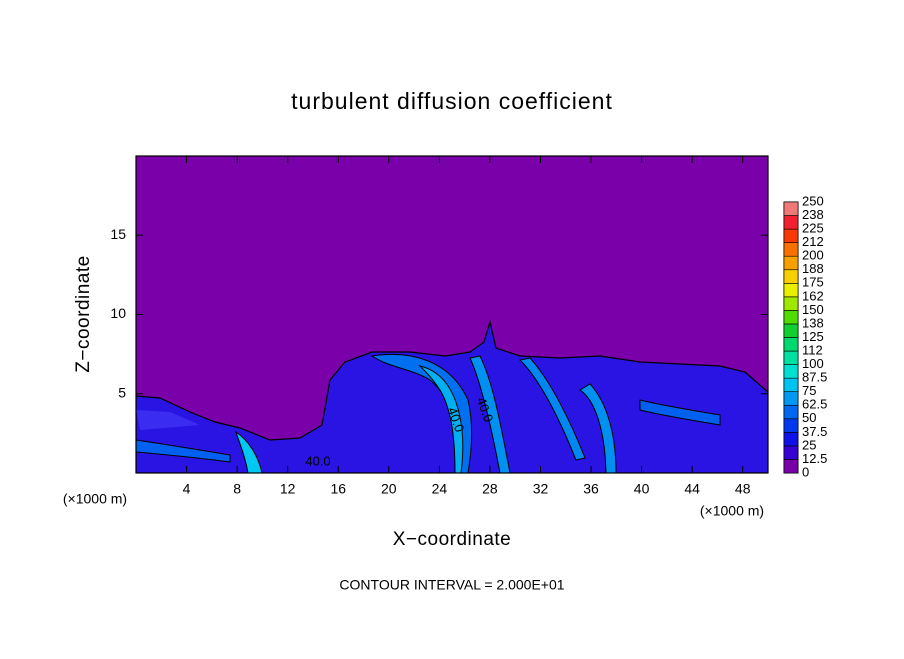 This screenshot has width=904, height=659. What do you see at coordinates (440, 489) in the screenshot?
I see `x-tick-label: 24` at bounding box center [440, 489].